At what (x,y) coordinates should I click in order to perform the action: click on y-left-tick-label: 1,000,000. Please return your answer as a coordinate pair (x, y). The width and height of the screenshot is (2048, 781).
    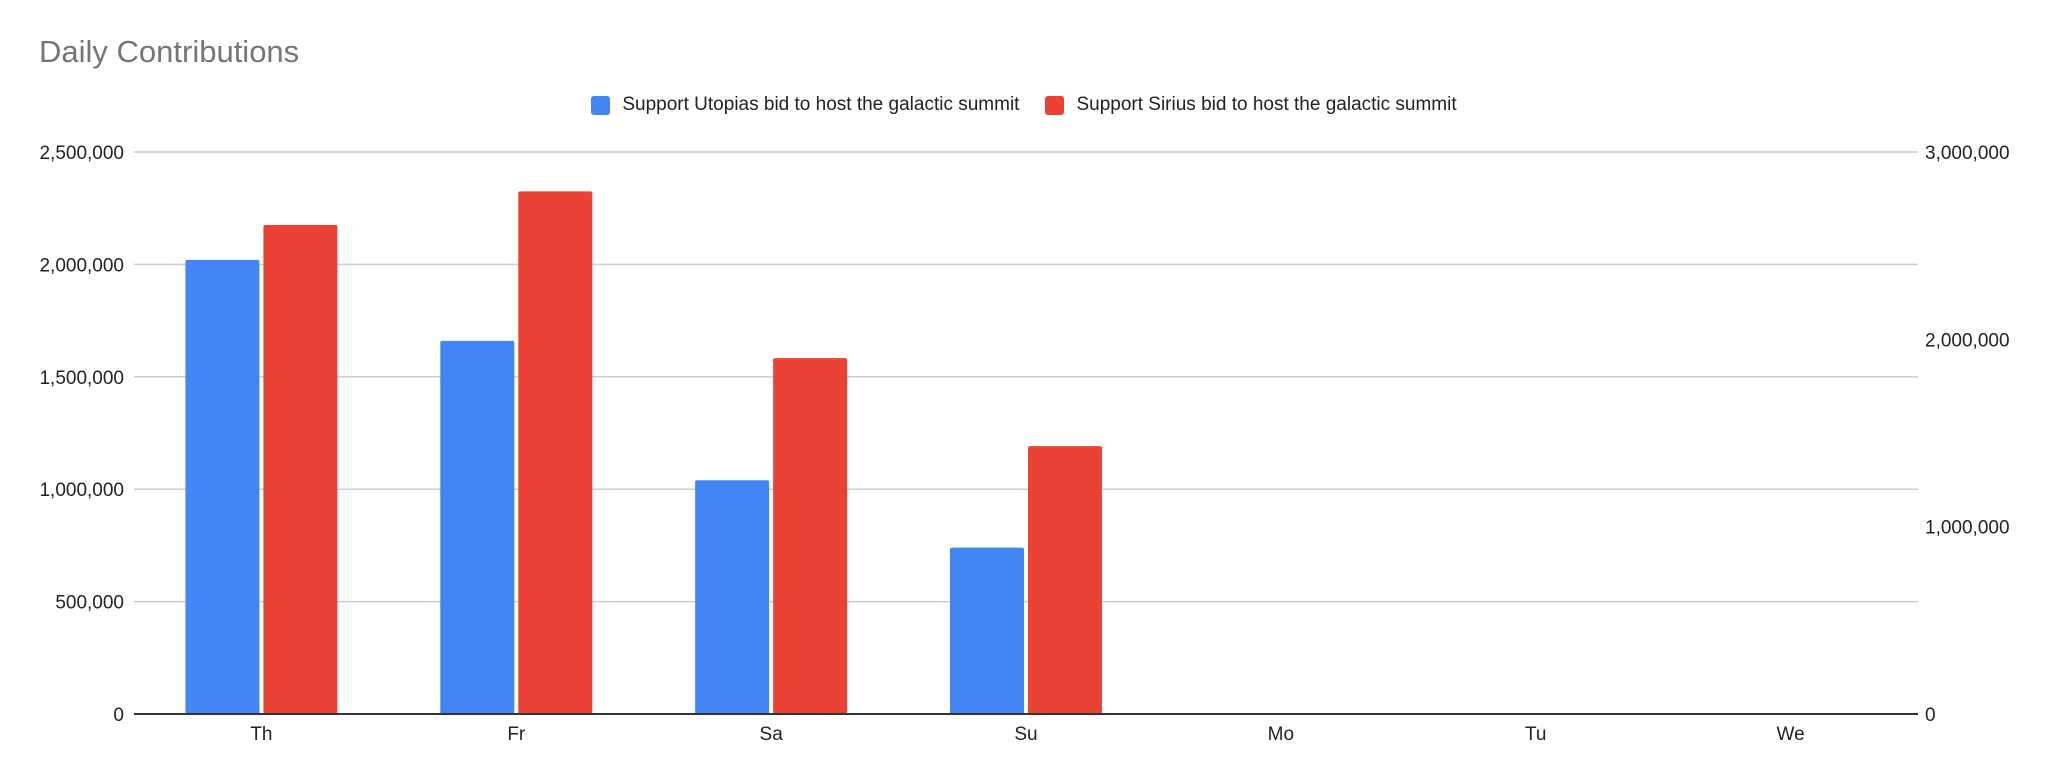
    Looking at the image, I should click on (81, 490).